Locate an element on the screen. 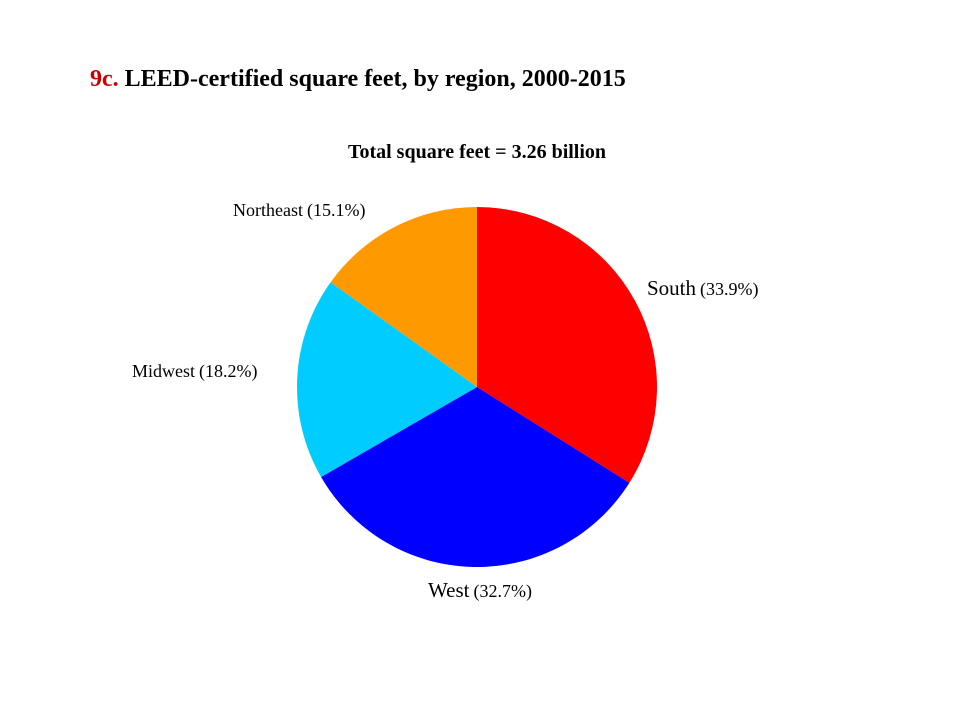  pie-slice-northeast is located at coordinates (403, 297).